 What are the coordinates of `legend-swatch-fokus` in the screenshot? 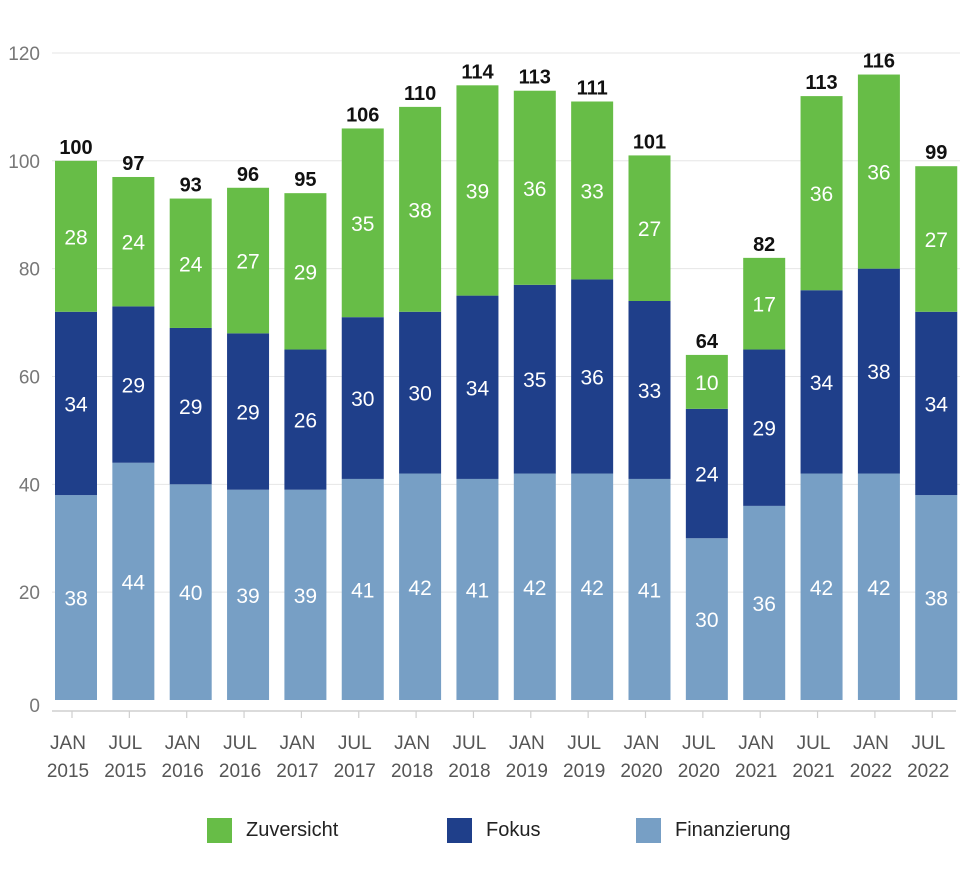 It's located at (459, 830).